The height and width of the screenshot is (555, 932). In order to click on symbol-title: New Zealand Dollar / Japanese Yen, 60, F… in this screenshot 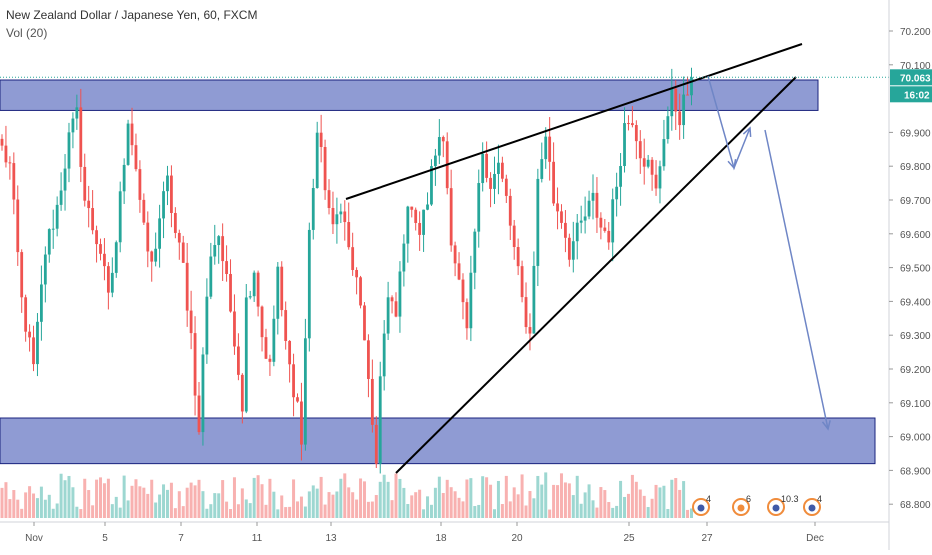, I will do `click(132, 15)`.